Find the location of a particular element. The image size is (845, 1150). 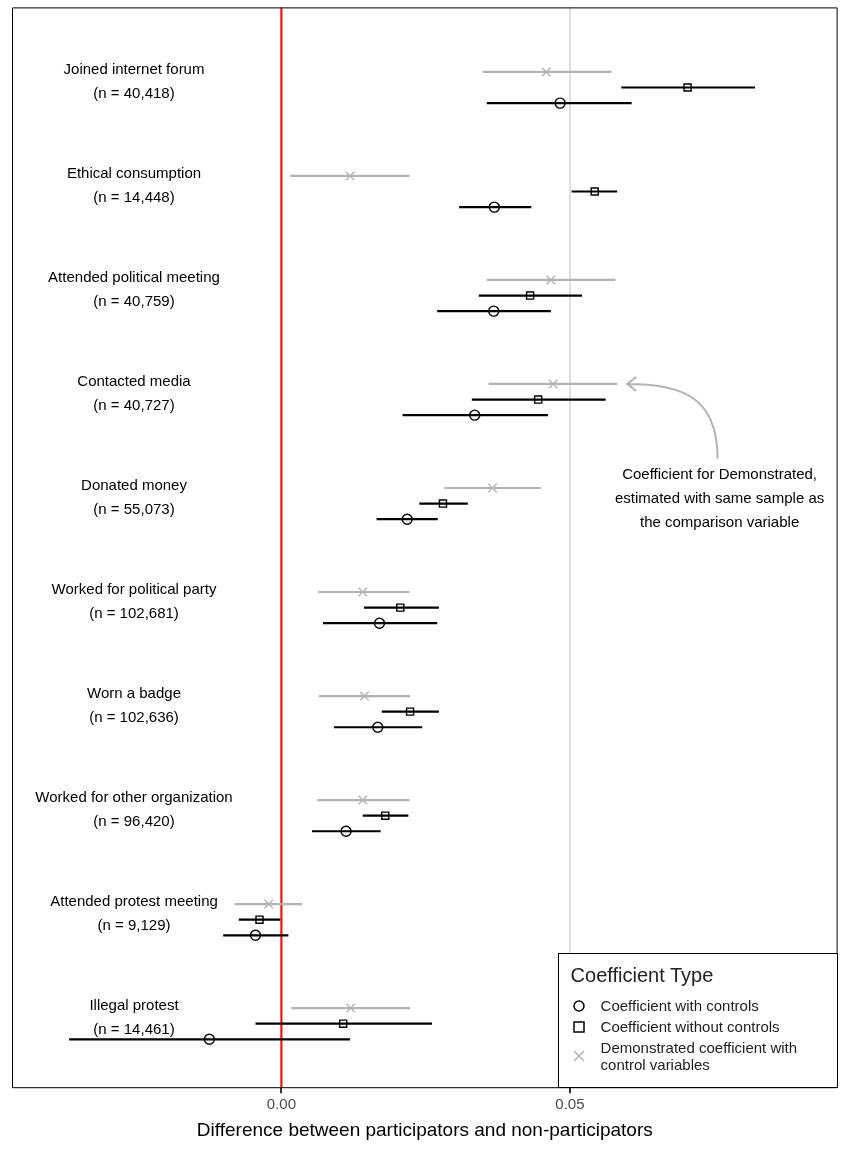

y-tick-label: Donated money (n = 55,073) is located at coordinates (134, 496).